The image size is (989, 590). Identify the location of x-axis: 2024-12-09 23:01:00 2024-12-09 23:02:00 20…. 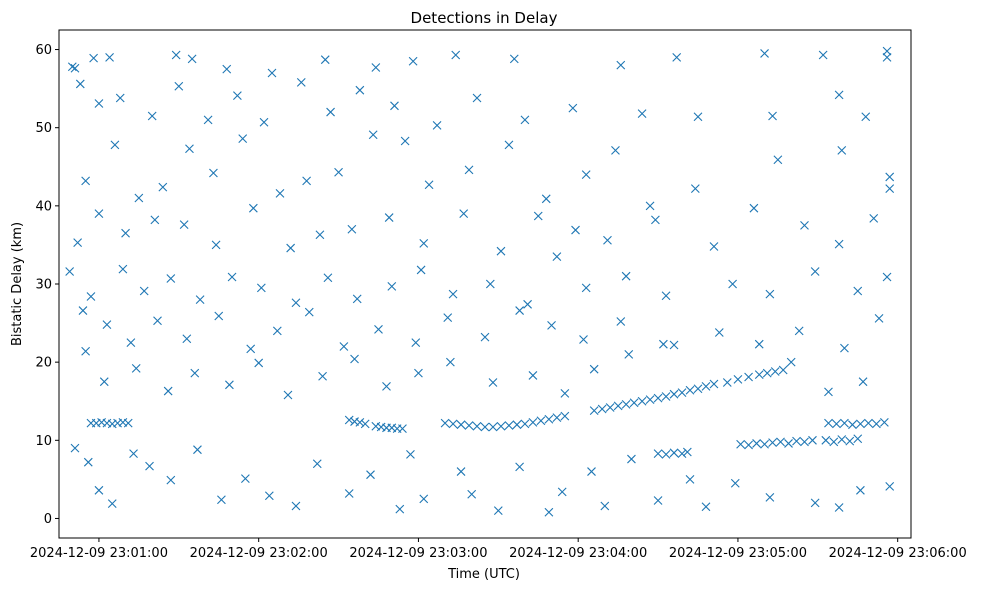
(498, 549).